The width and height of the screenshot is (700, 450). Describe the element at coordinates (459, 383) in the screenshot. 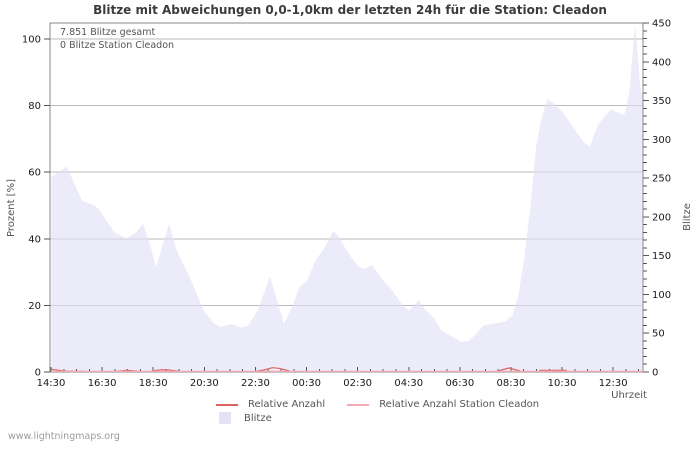

I see `svg-text: 06:30` at that location.